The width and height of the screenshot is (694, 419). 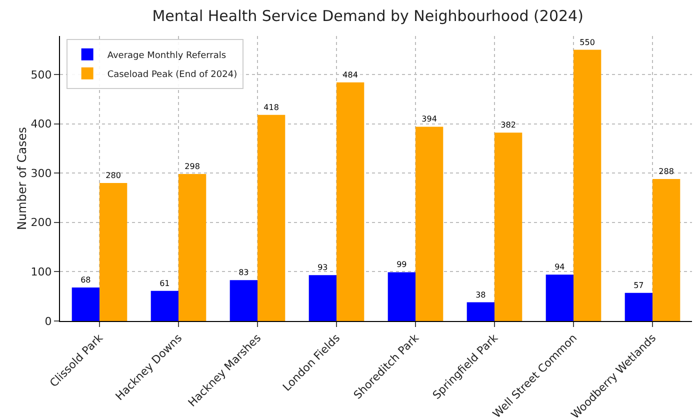 What do you see at coordinates (559, 267) in the screenshot?
I see `data-label: 94` at bounding box center [559, 267].